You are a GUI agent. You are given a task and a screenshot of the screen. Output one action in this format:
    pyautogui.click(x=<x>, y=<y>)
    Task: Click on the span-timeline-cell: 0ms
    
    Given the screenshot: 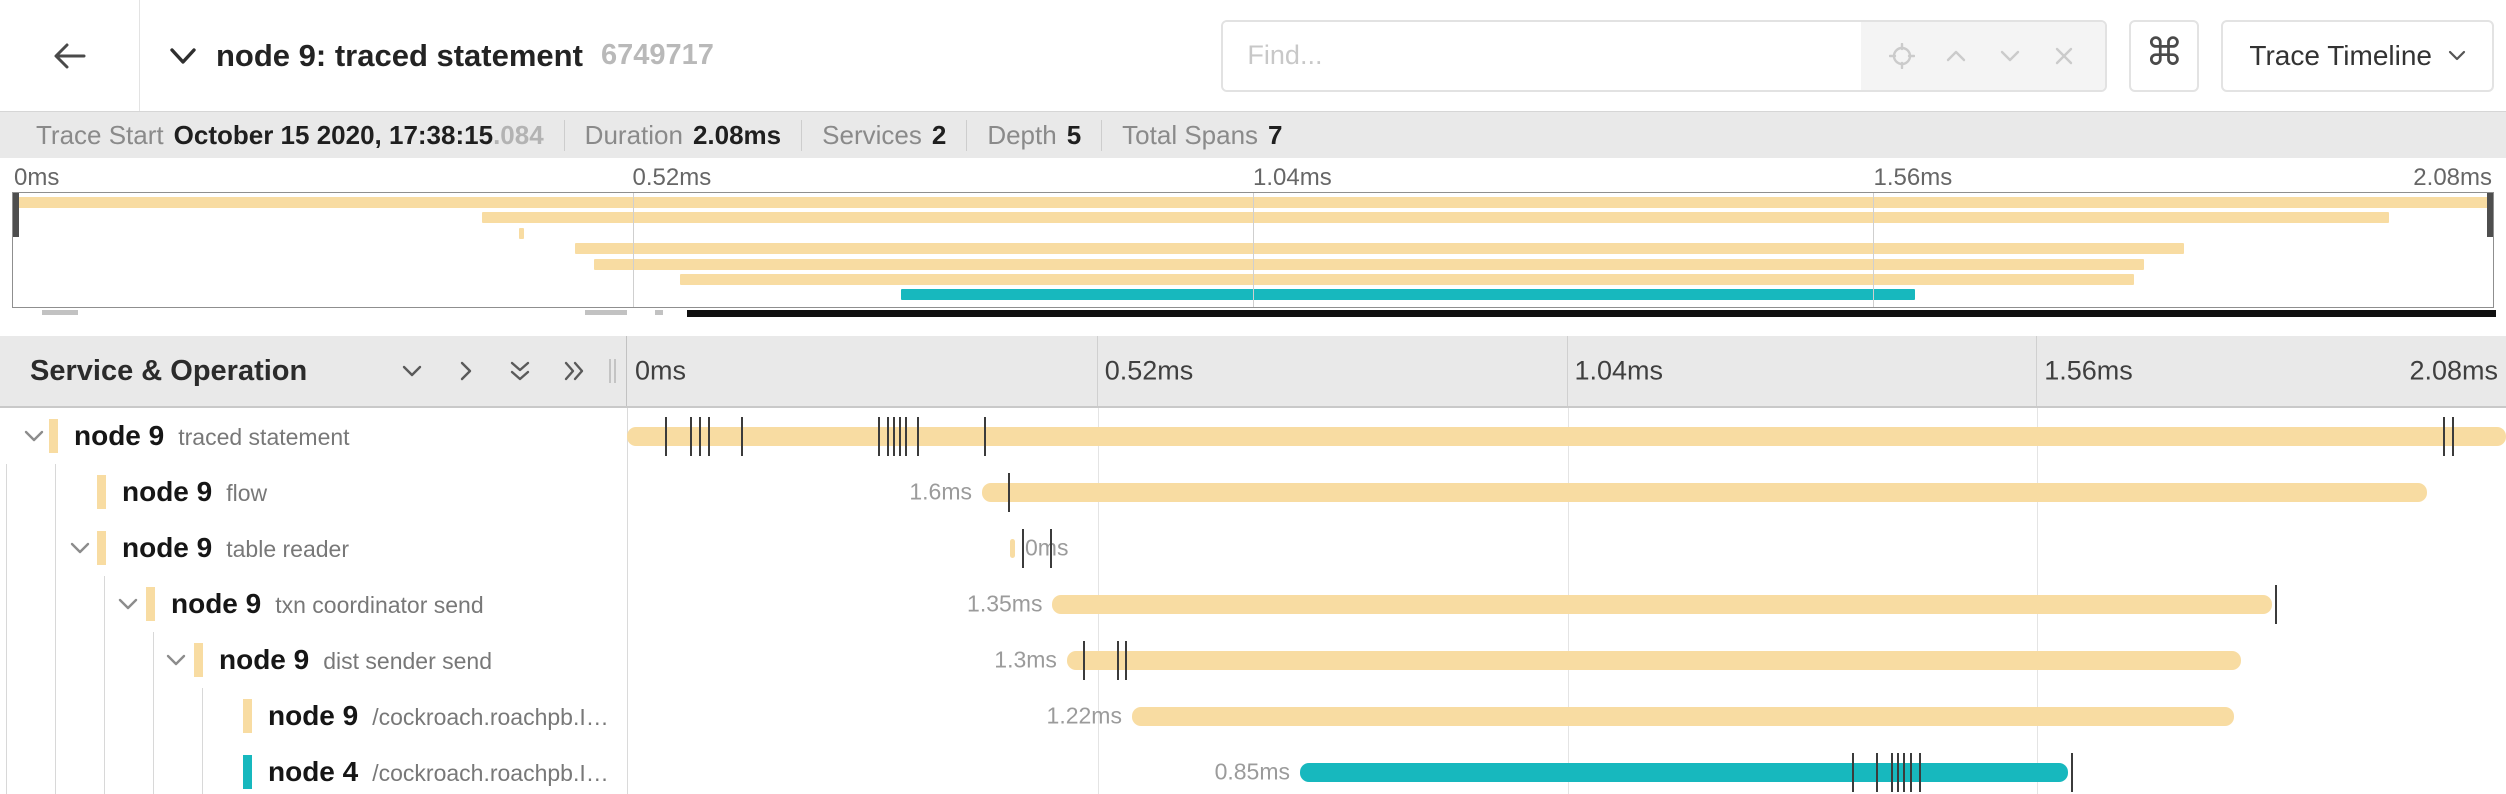 What is the action you would take?
    pyautogui.click(x=1566, y=548)
    